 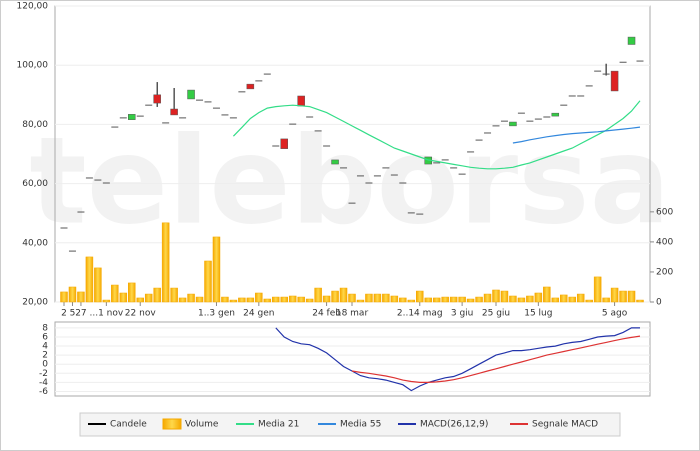 What do you see at coordinates (35, 303) in the screenshot?
I see `y-tick-label: 20,00` at bounding box center [35, 303].